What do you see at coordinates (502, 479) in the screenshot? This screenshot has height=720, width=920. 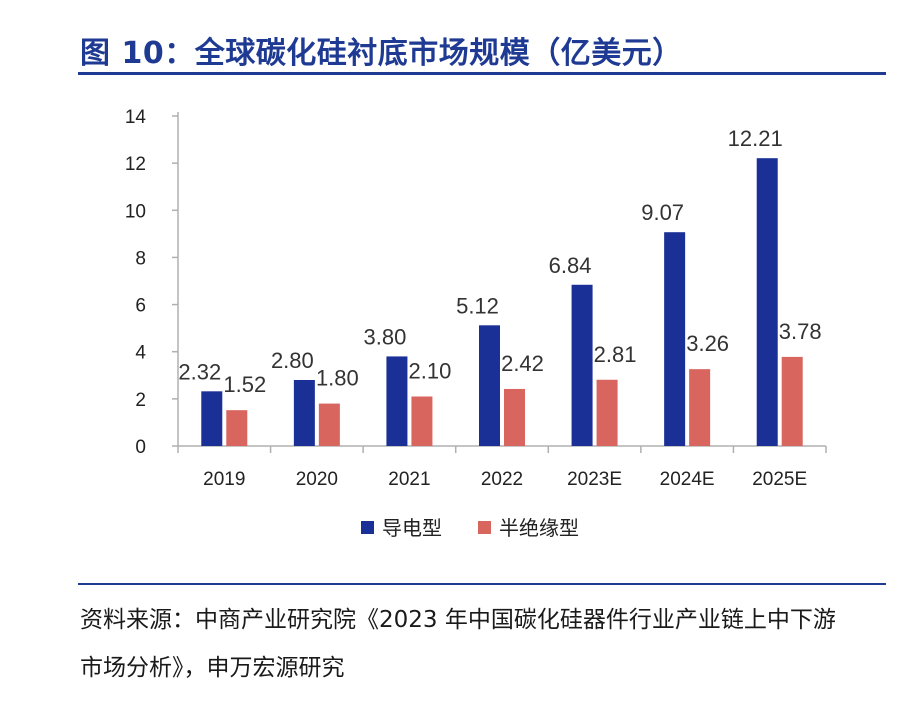 I see `x-tick-label: 2022` at bounding box center [502, 479].